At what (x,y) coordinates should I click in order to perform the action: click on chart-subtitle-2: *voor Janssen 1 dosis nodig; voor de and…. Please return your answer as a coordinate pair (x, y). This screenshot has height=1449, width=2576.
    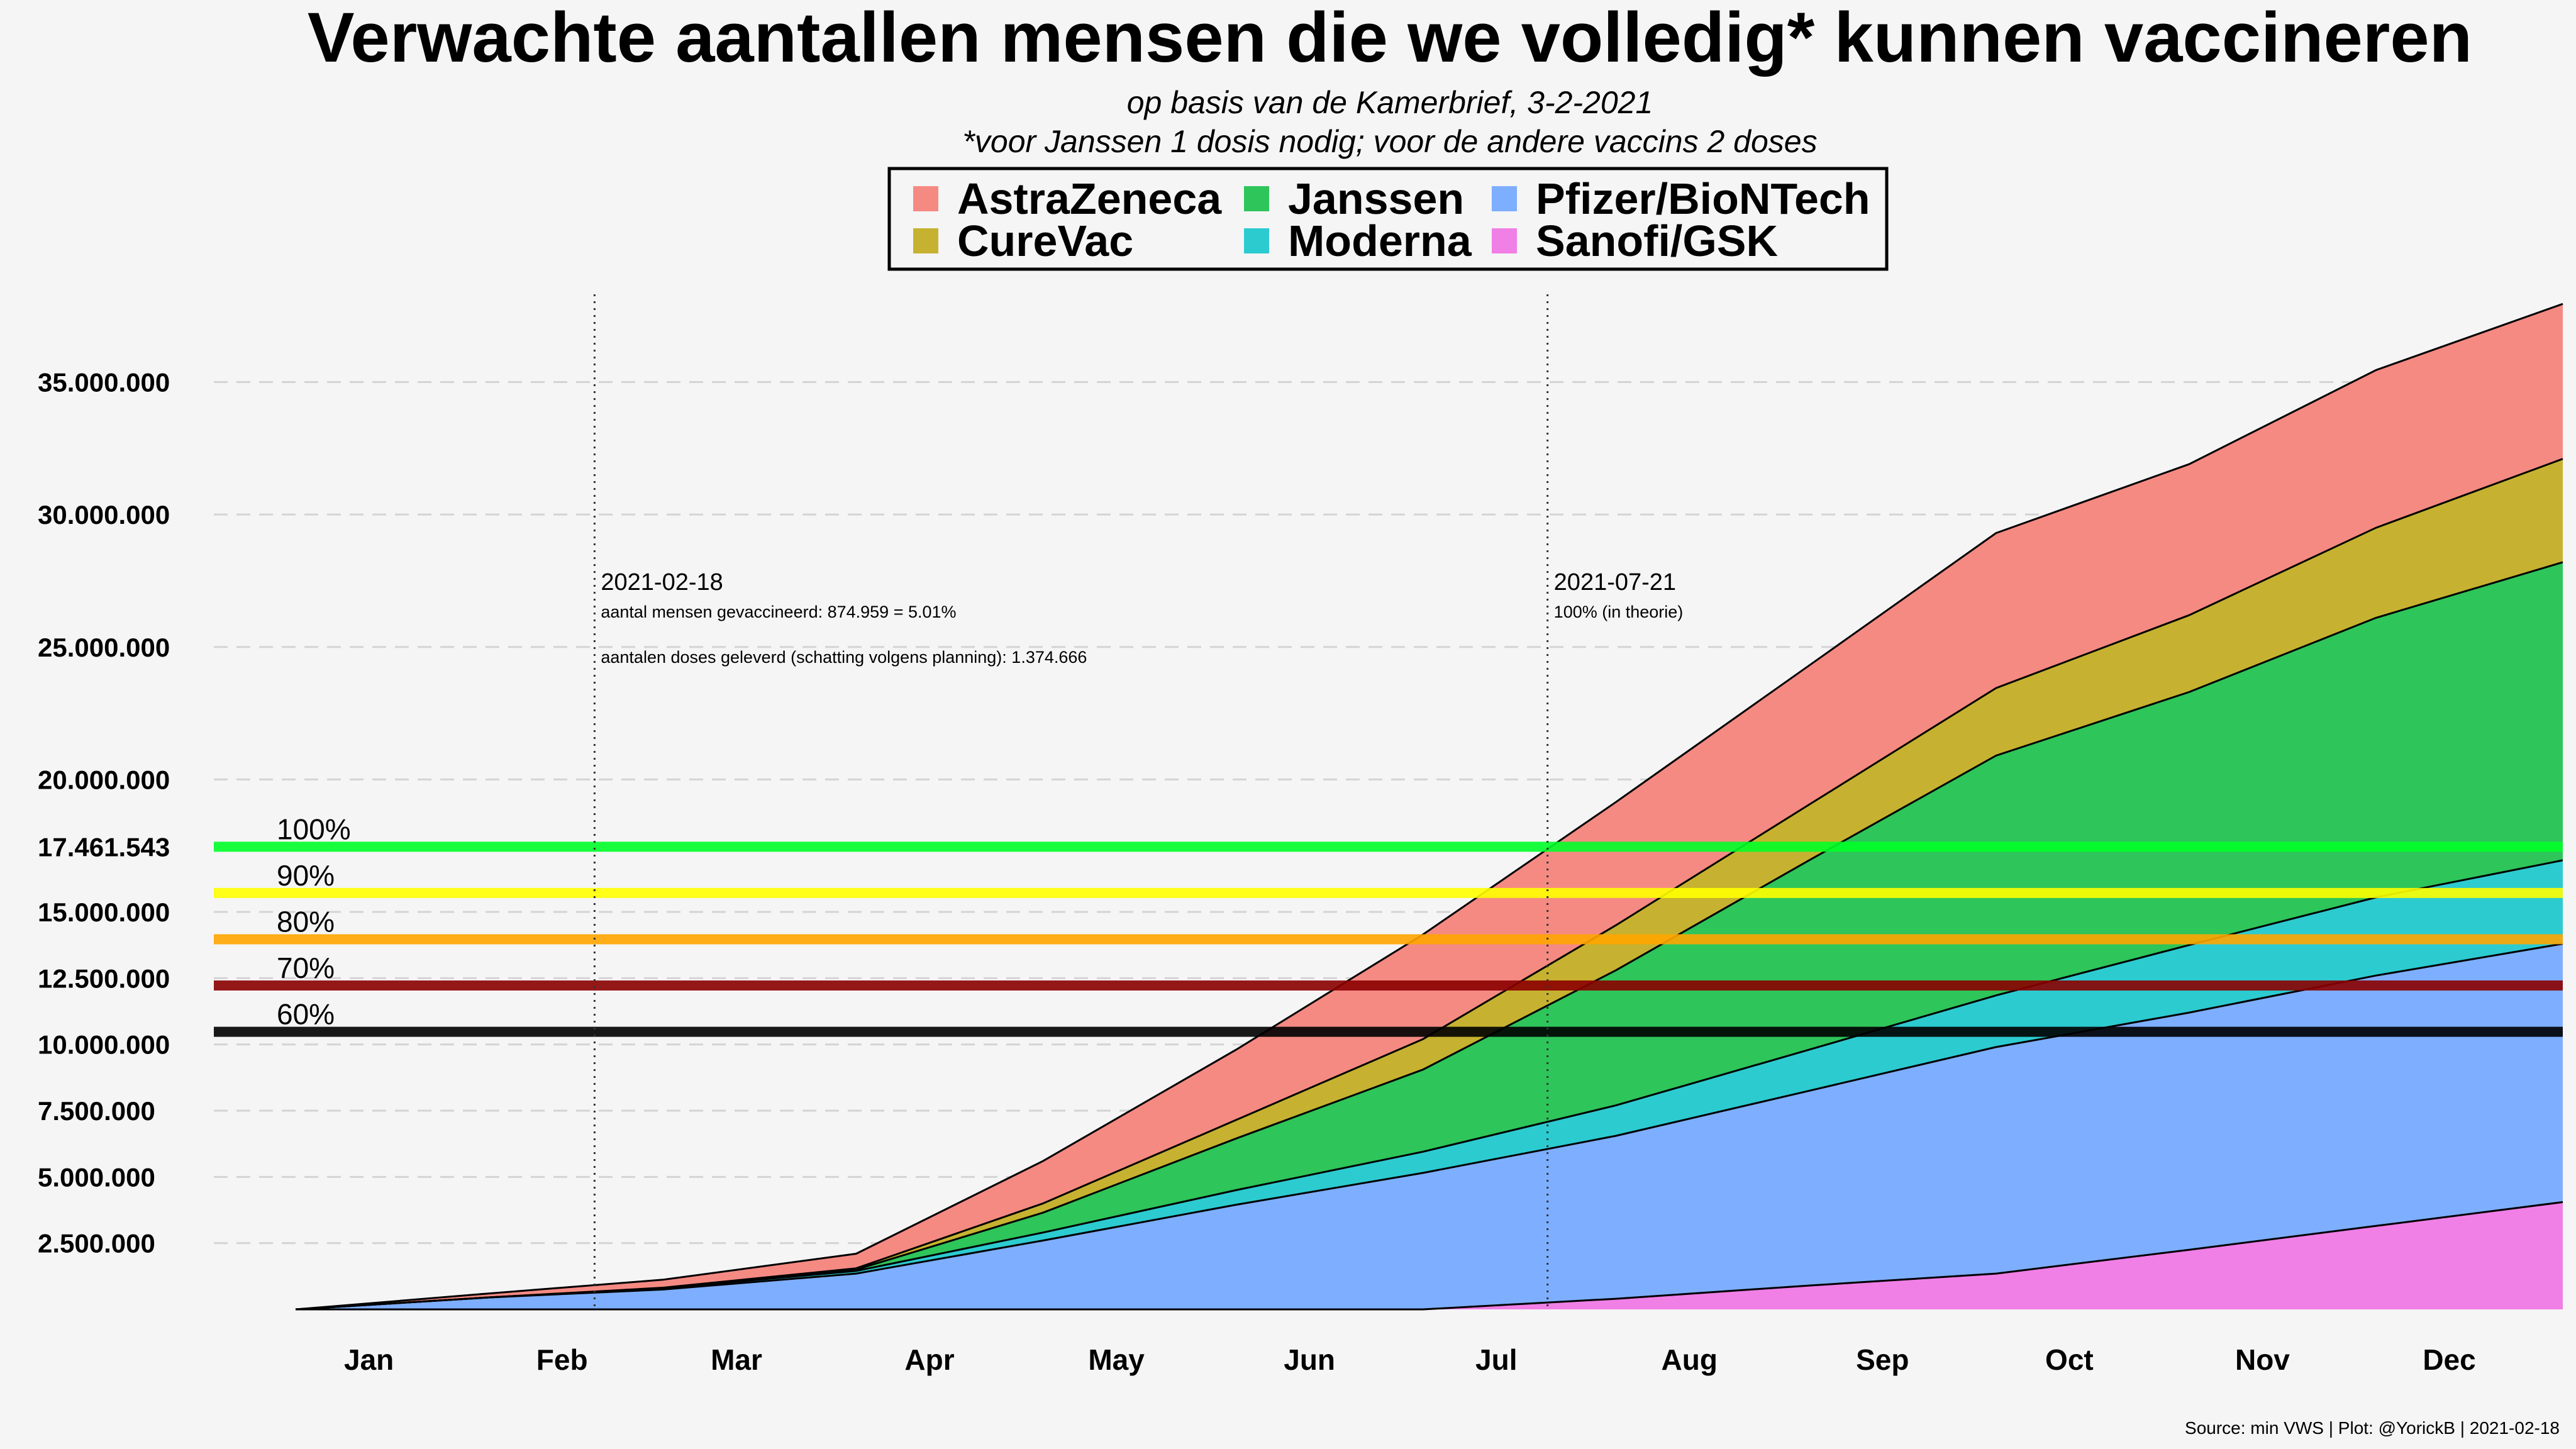
    Looking at the image, I should click on (1389, 141).